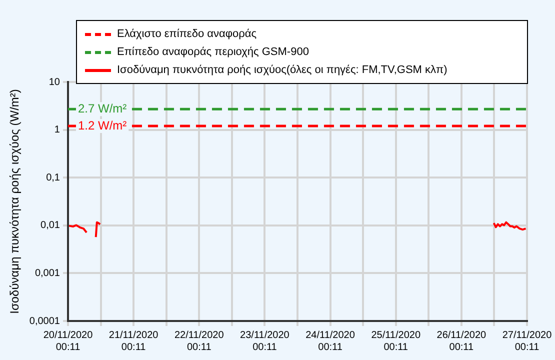  What do you see at coordinates (57, 130) in the screenshot?
I see `y-tick-label: 1` at bounding box center [57, 130].